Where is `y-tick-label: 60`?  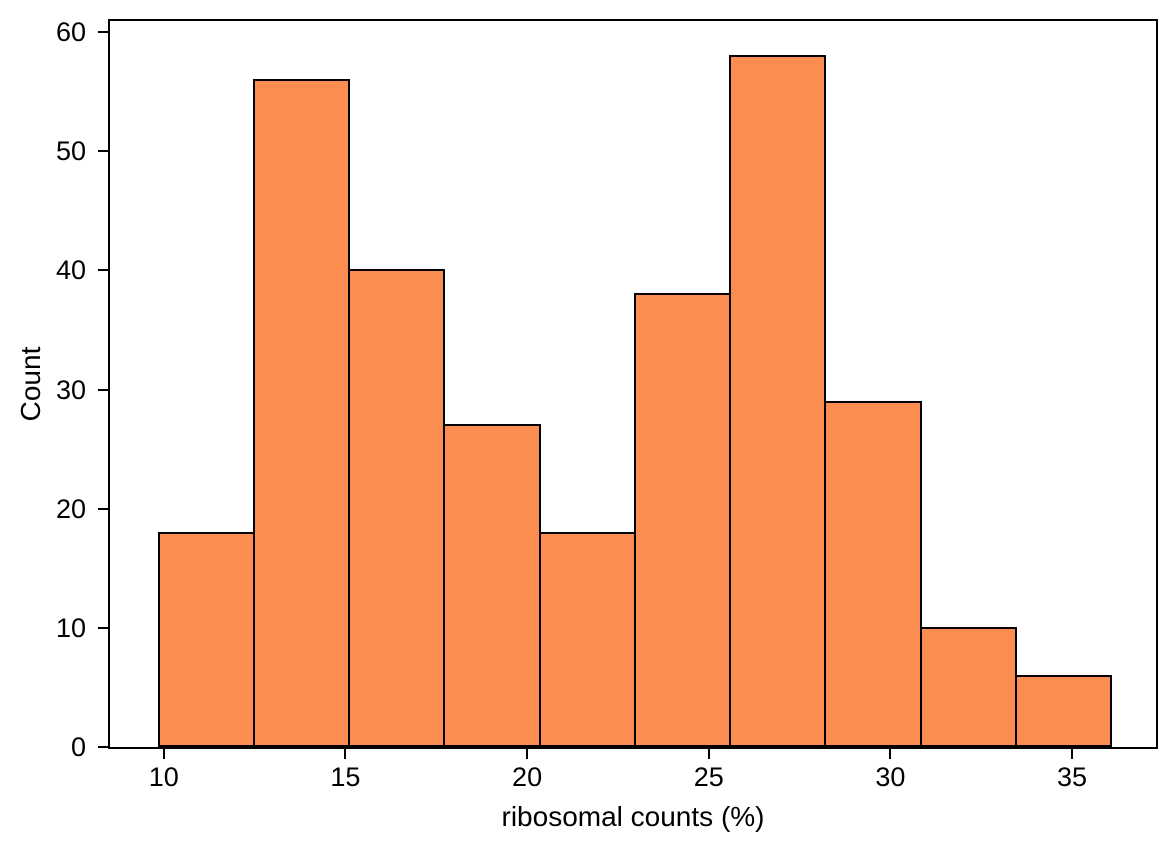 y-tick-label: 60 is located at coordinates (70, 32).